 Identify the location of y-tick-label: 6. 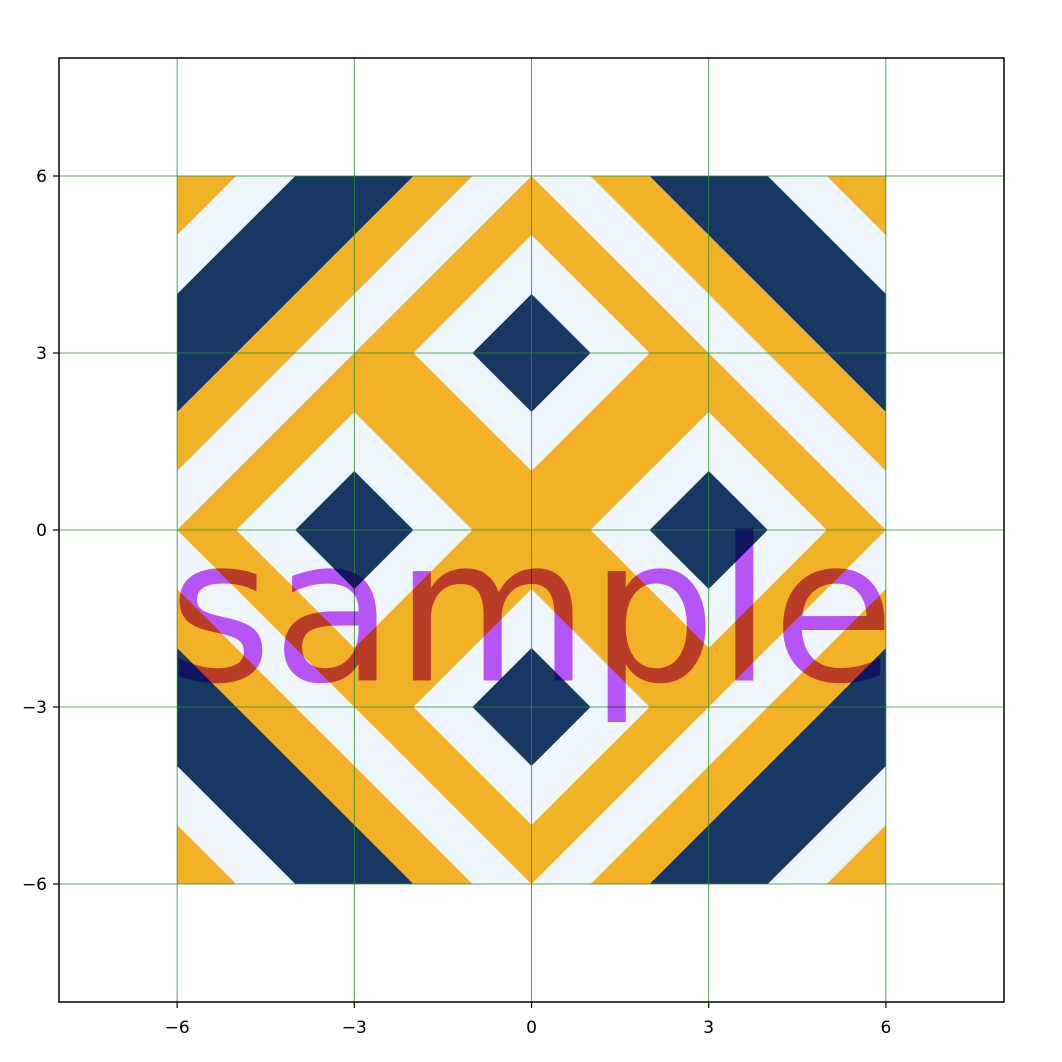
(41, 177).